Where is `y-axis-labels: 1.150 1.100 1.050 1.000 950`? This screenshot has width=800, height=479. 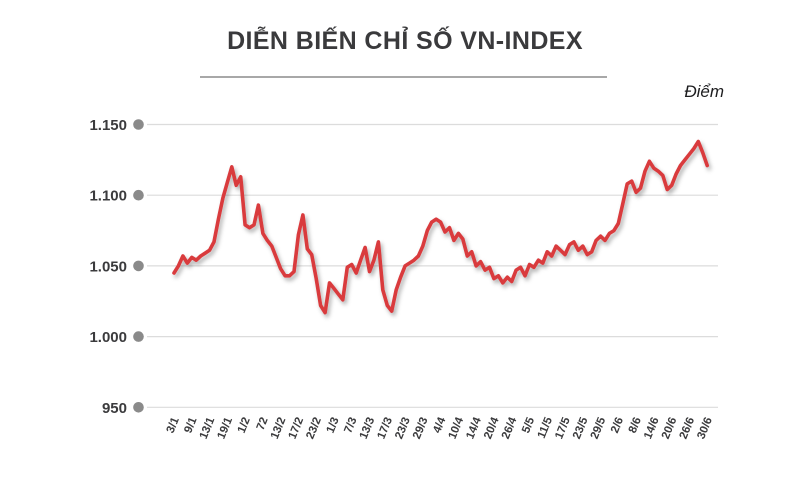 y-axis-labels: 1.150 1.100 1.050 1.000 950 is located at coordinates (108, 267).